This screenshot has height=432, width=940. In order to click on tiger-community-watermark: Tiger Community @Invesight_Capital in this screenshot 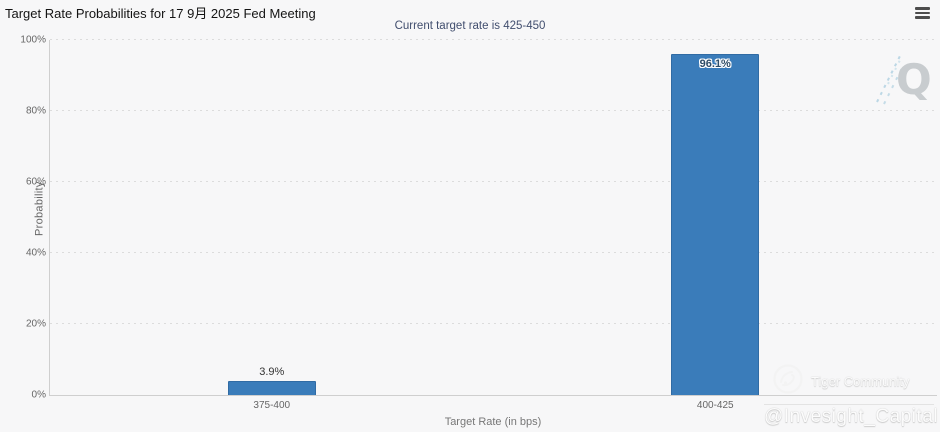, I will do `click(851, 395)`.